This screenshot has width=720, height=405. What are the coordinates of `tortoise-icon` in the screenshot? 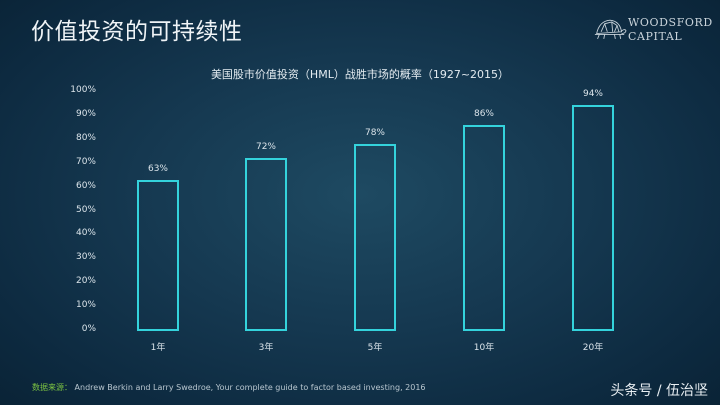 It's located at (610, 29).